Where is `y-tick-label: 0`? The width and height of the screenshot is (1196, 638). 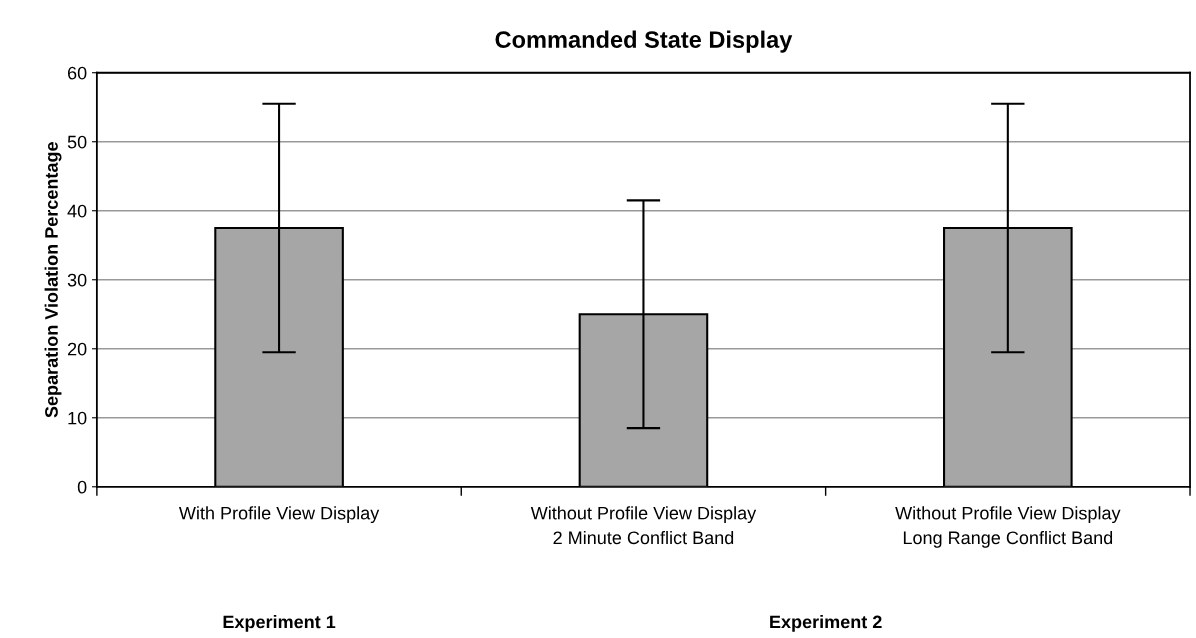 y-tick-label: 0 is located at coordinates (82, 487).